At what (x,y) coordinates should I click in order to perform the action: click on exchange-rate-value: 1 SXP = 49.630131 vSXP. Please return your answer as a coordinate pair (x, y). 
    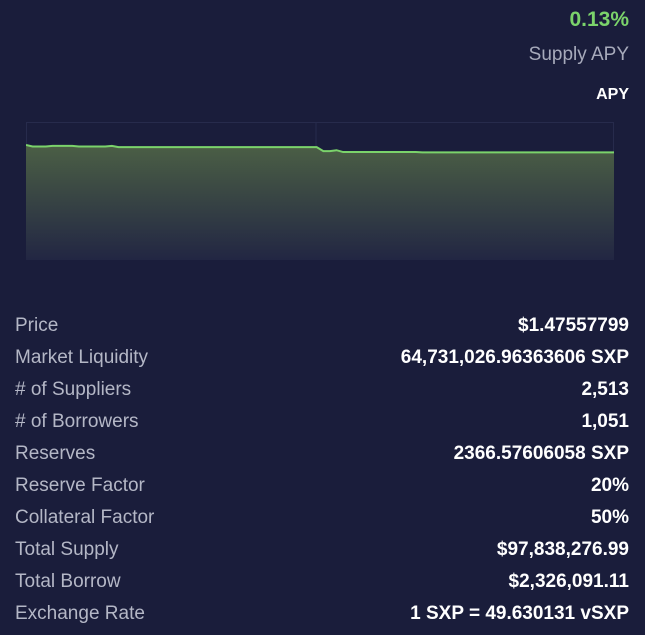
    Looking at the image, I should click on (519, 613).